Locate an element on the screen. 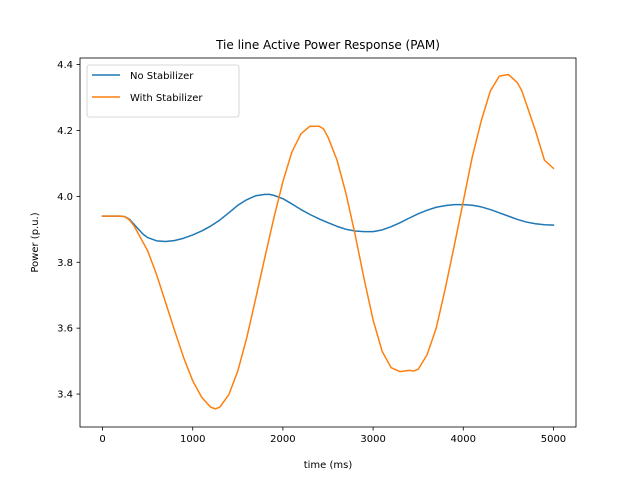 This screenshot has width=640, height=480. y-tick-label: 4.4 is located at coordinates (65, 65).